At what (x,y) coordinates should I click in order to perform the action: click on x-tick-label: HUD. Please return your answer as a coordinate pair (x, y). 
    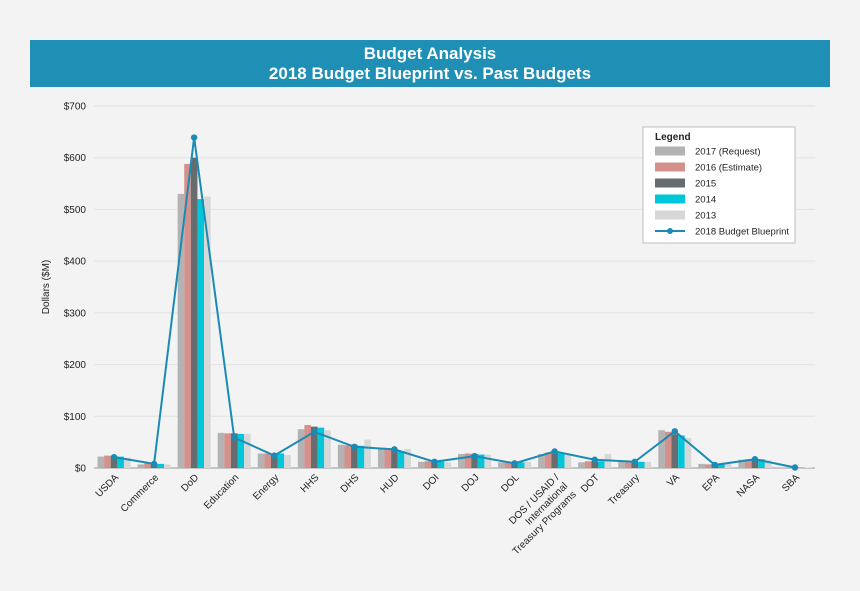
    Looking at the image, I should click on (389, 483).